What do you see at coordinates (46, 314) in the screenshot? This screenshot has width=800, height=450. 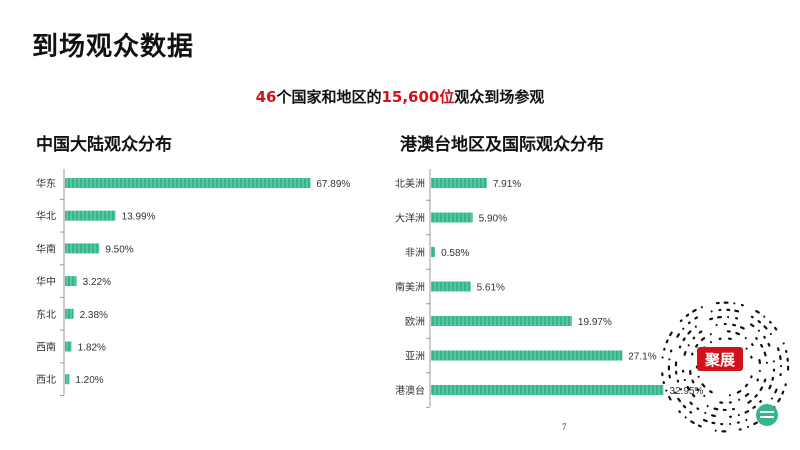 I see `category-label: 东北` at bounding box center [46, 314].